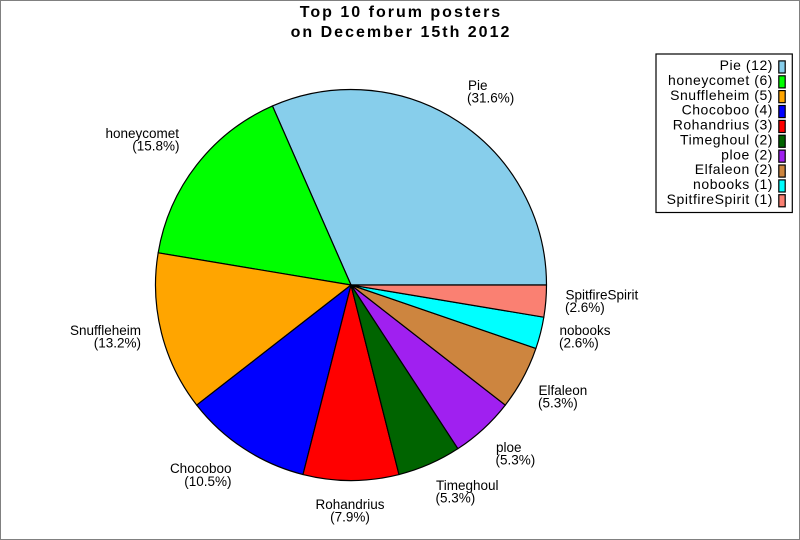  I want to click on svg-text: nobooks, so click(585, 330).